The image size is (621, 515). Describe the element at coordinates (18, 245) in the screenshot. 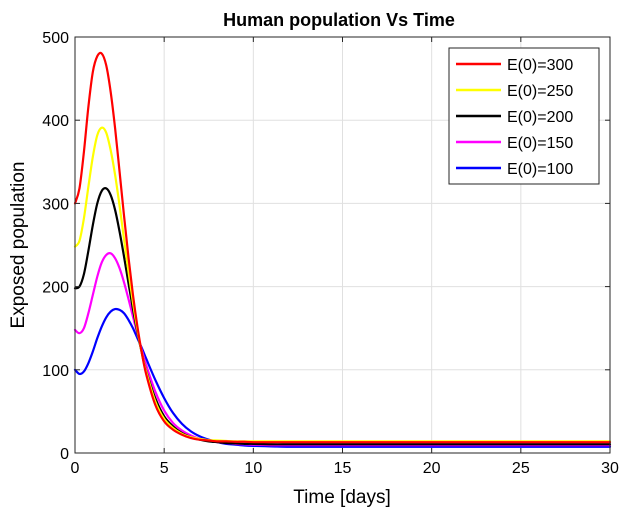

I see `y-axis-label: Exposed population` at that location.